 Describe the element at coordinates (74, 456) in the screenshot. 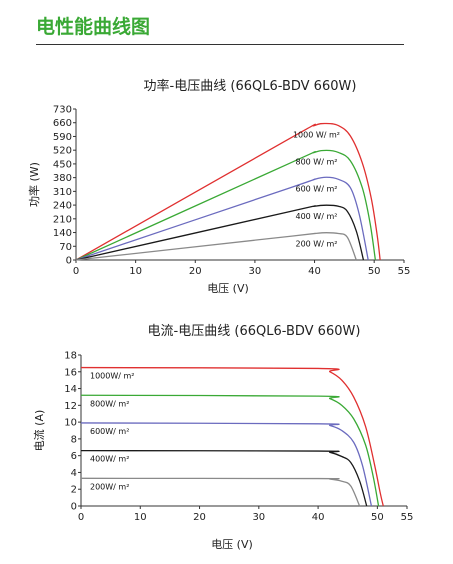

I see `y-tick-label: 6` at that location.